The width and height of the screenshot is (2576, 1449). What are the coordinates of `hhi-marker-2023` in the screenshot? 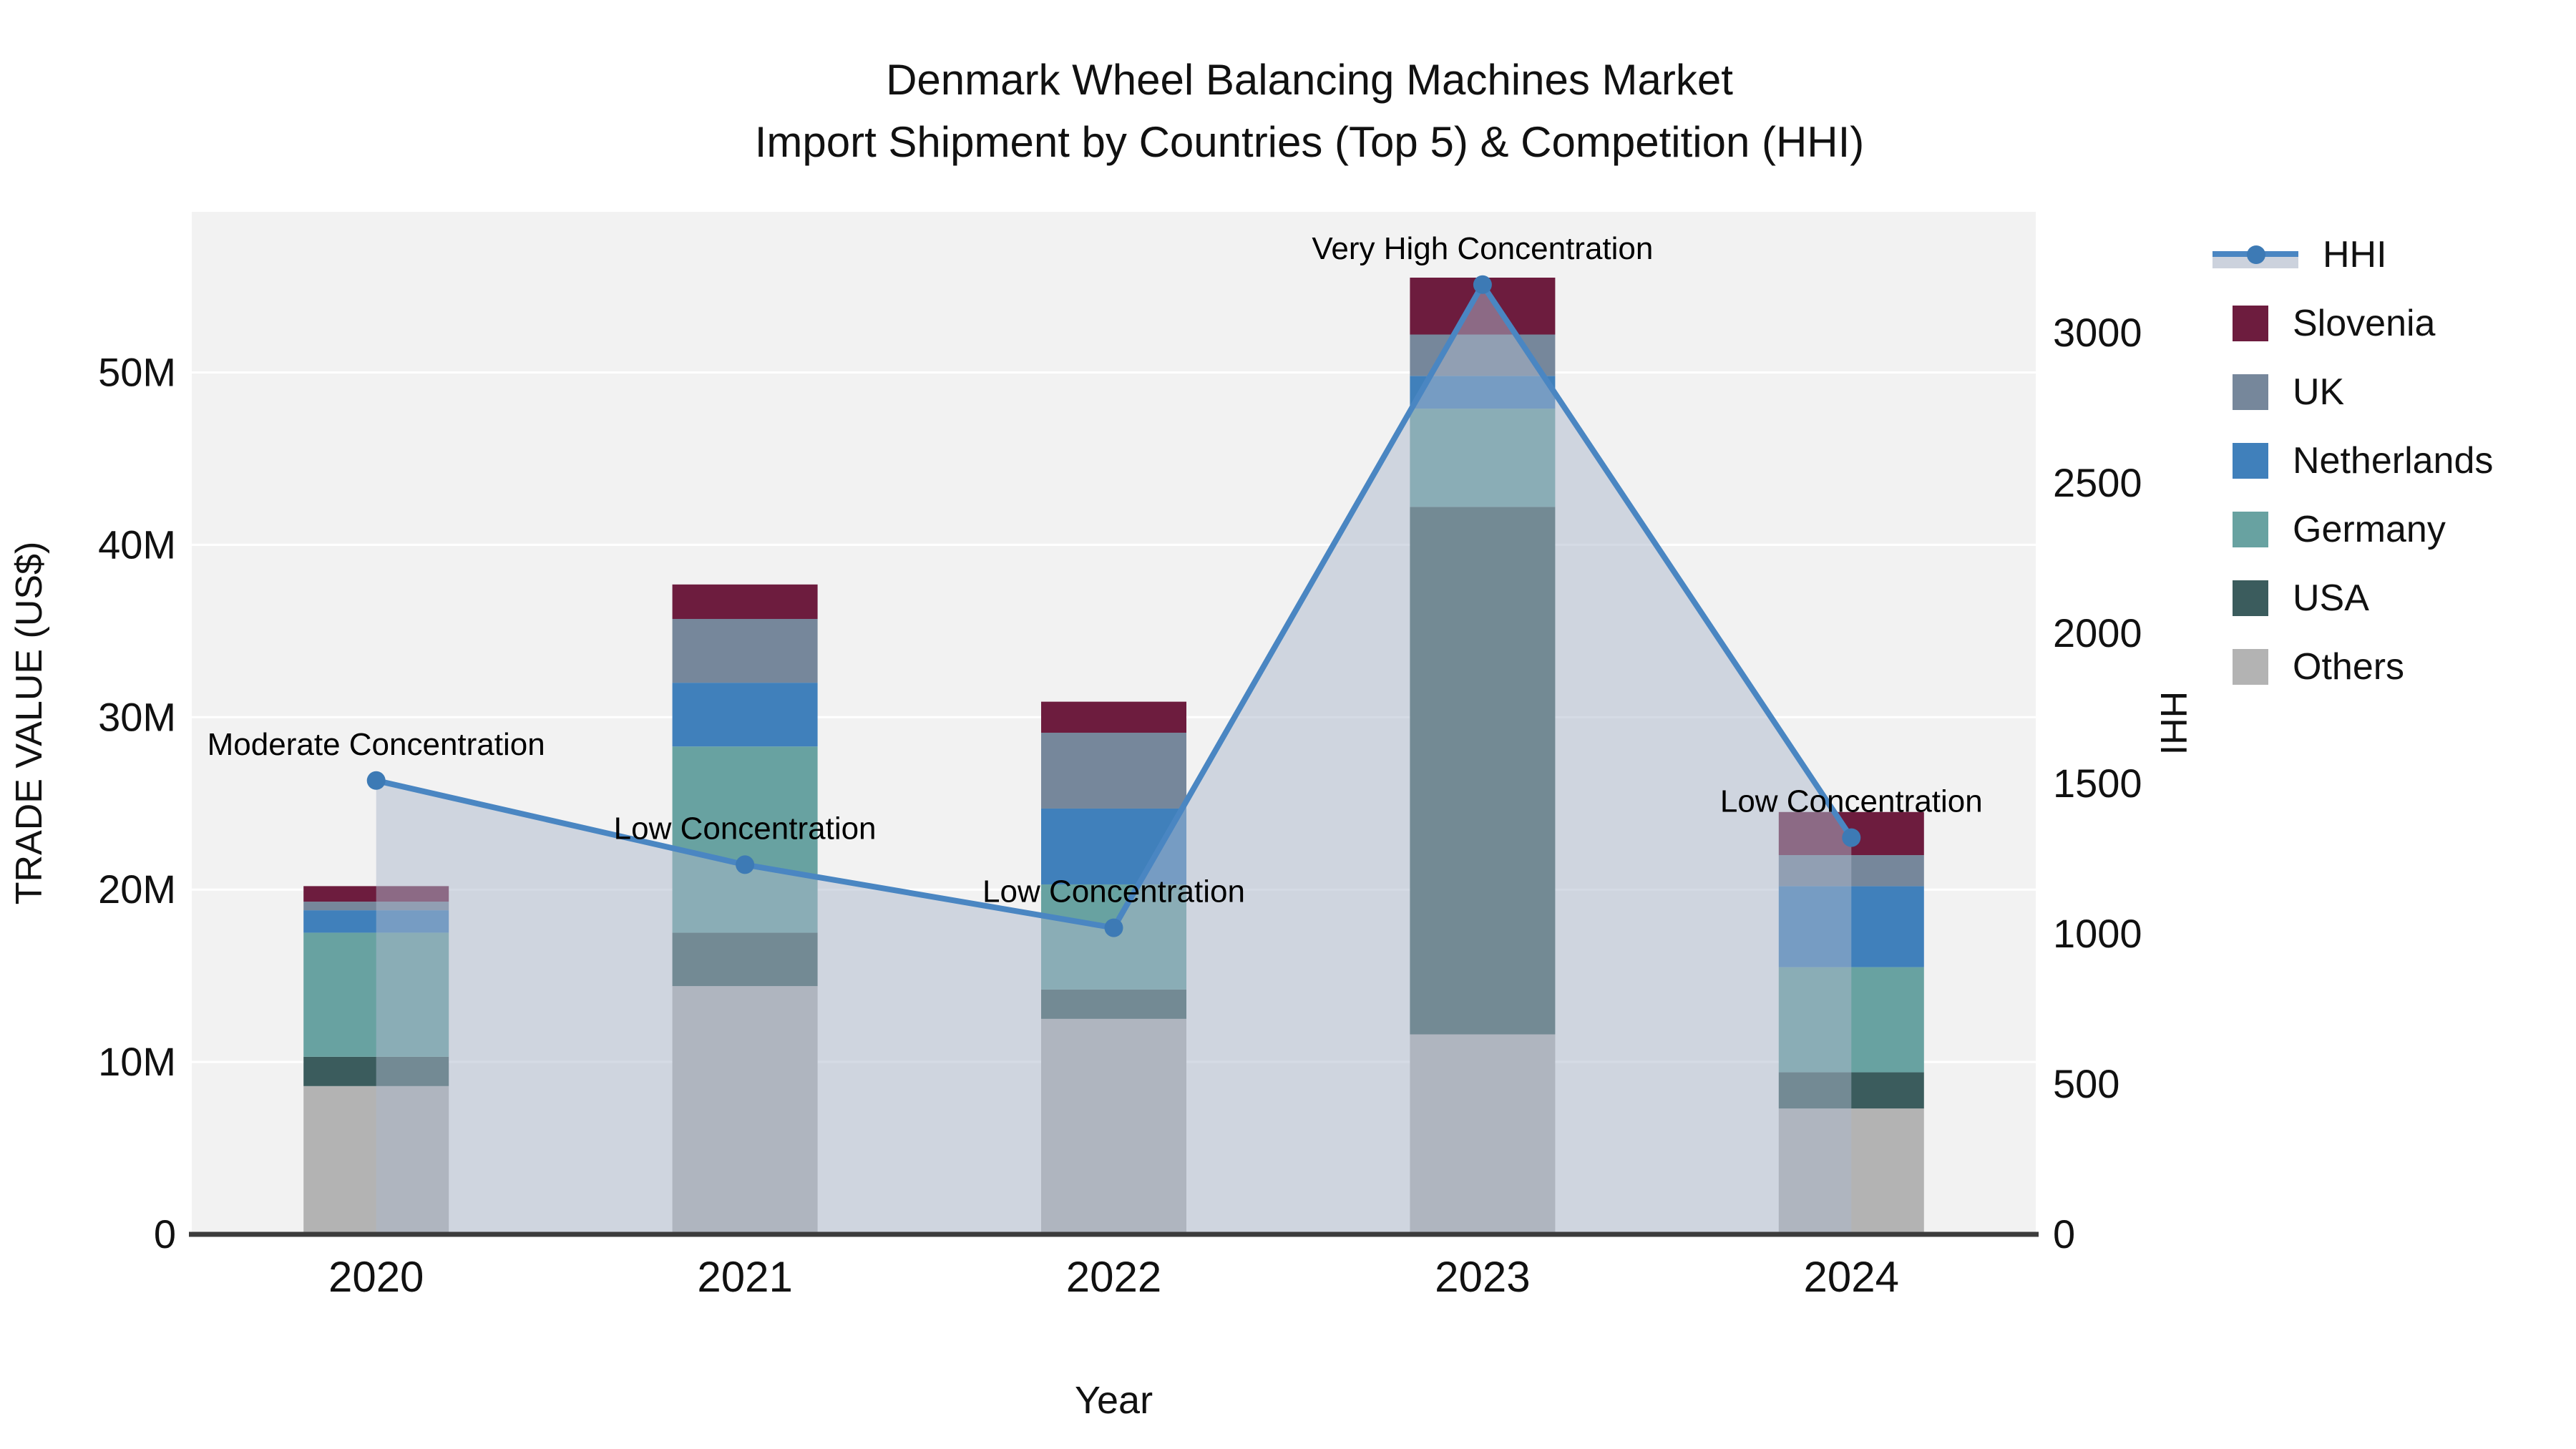 It's located at (1482, 284).